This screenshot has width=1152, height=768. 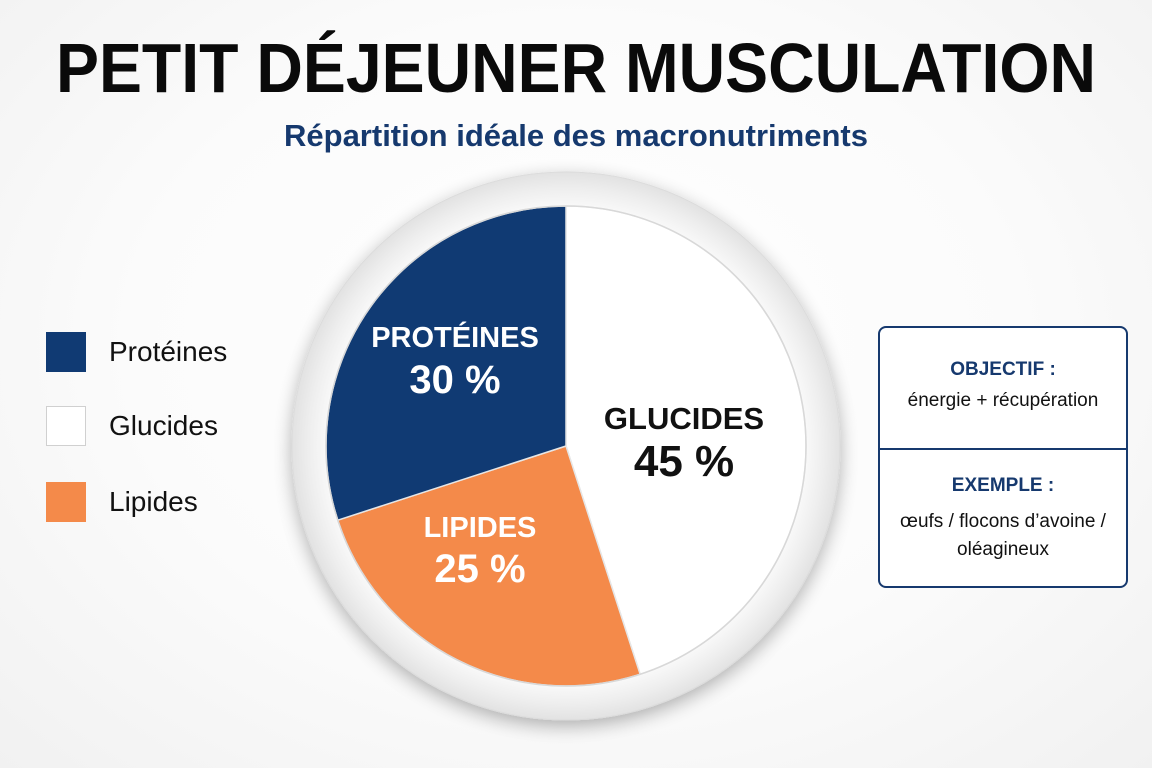 I want to click on legend-swatch-lipides, so click(x=66, y=502).